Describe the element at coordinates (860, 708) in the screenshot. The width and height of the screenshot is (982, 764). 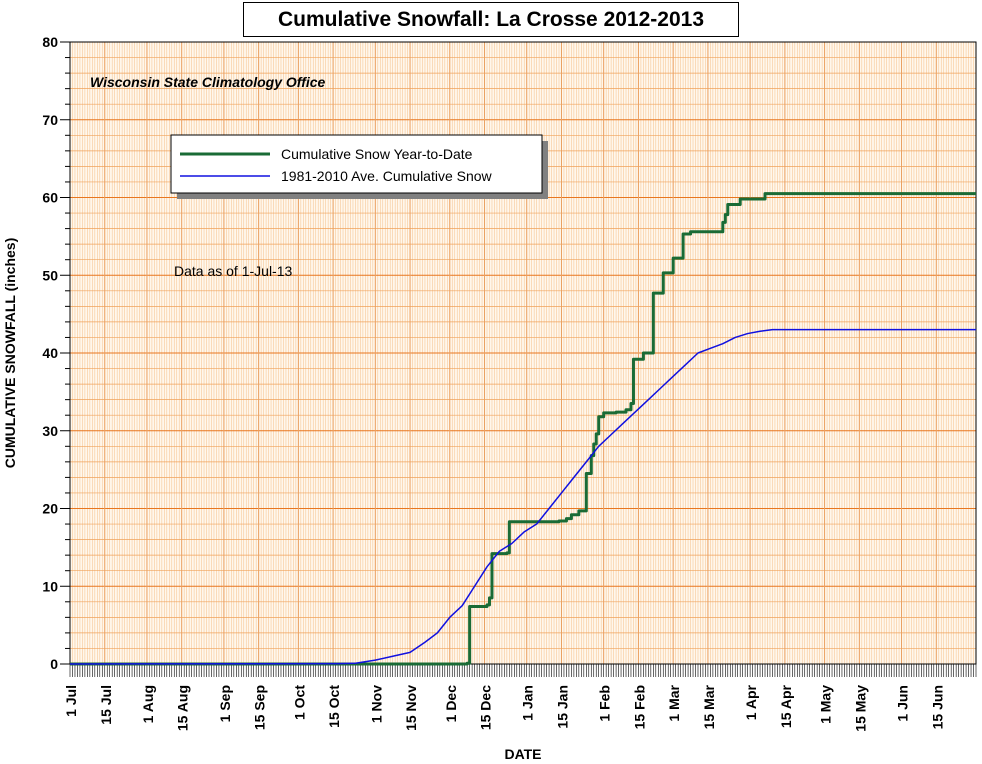
I see `x-tick-label: 15 May` at that location.